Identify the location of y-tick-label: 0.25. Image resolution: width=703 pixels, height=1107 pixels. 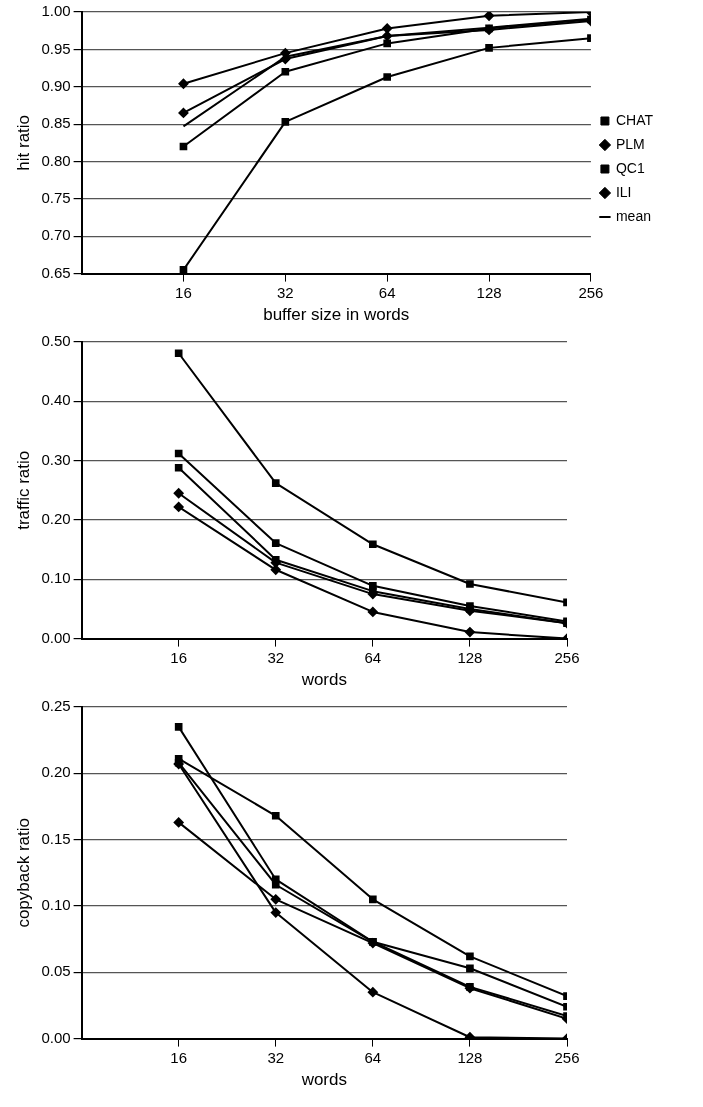
(56, 706).